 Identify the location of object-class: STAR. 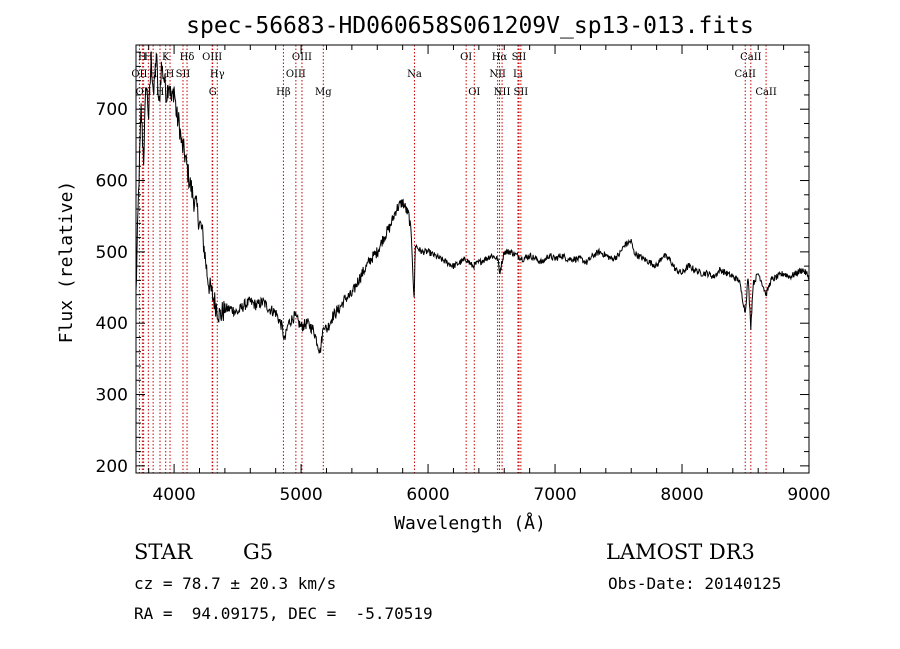
(163, 552).